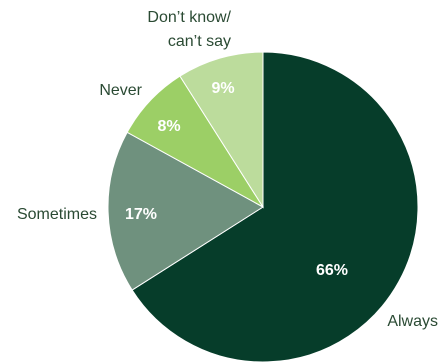 This screenshot has width=441, height=363. Describe the element at coordinates (412, 321) in the screenshot. I see `pie-category-label: Always` at that location.